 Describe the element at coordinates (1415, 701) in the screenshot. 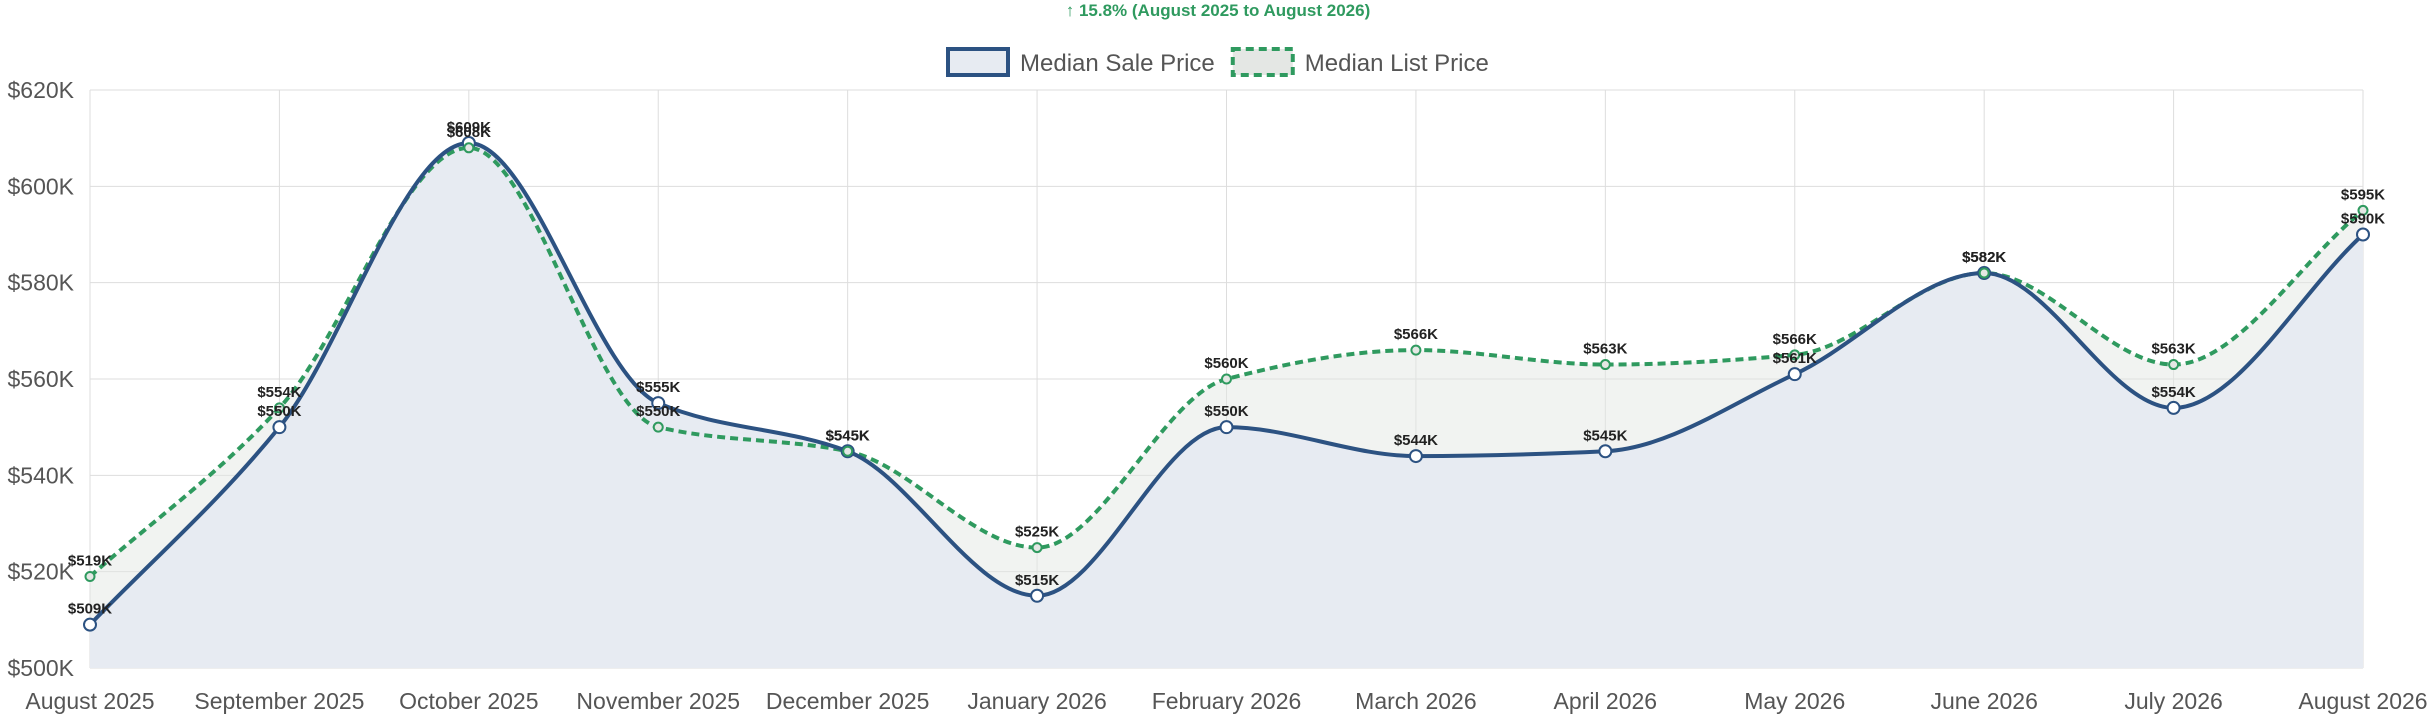

I see `x-tick-label: March 2026` at that location.